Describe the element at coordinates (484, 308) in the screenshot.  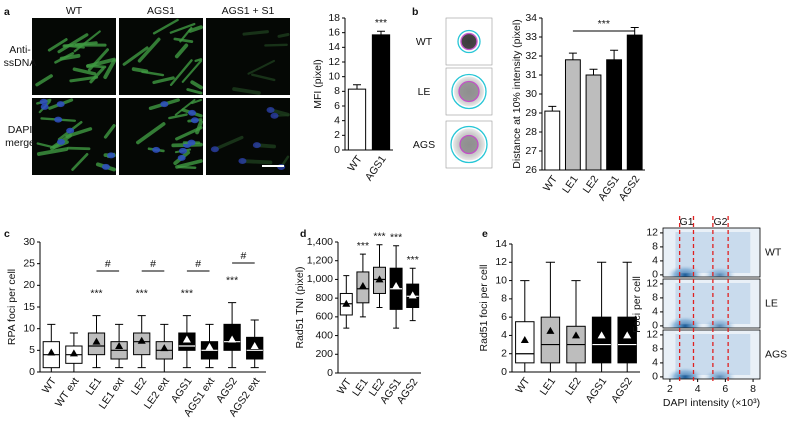
I see `y-axis-label: Rad51 foci per cell` at that location.